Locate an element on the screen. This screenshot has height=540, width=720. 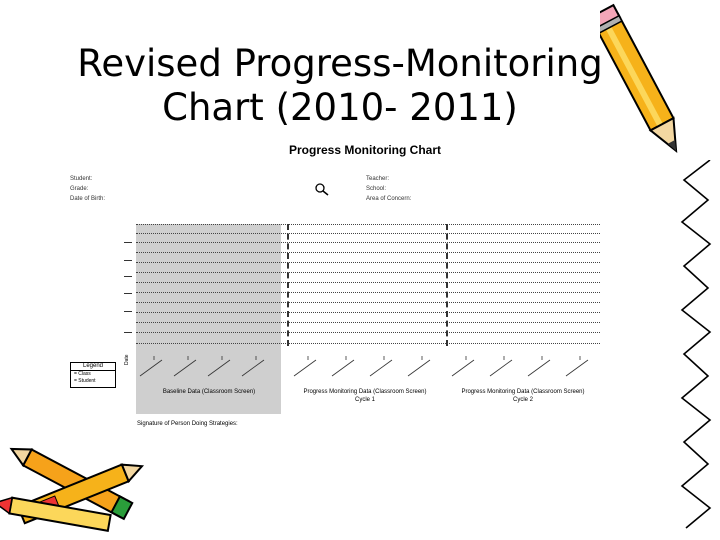
section-label-baseline: Baseline Data (Classroom Screen) is located at coordinates (209, 392).